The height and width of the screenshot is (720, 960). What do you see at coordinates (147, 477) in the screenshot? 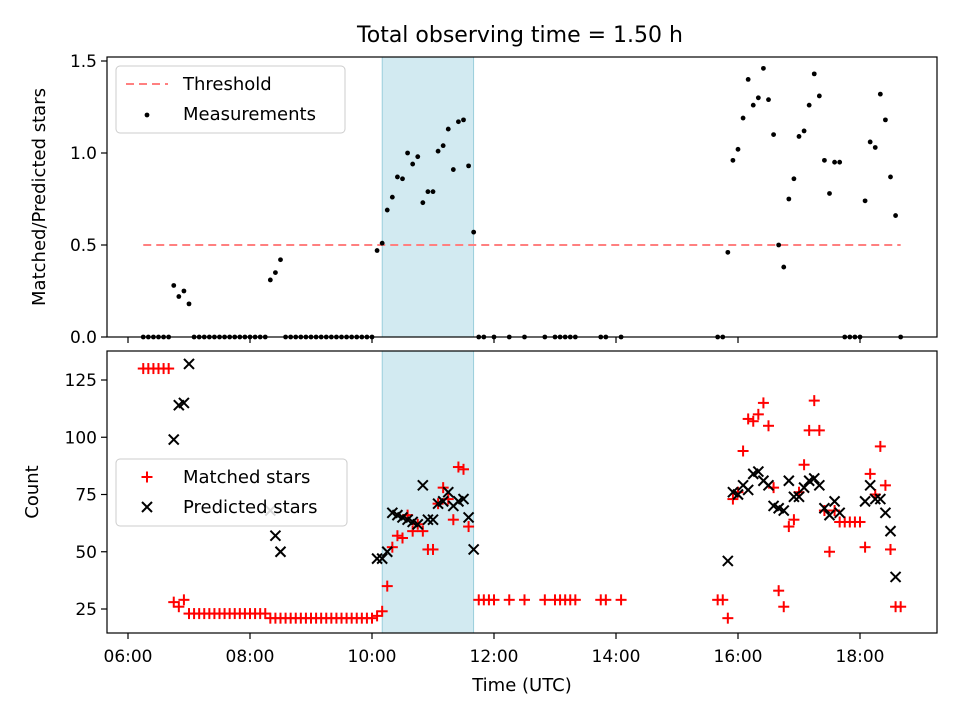
I see `legend-matched-swatch` at bounding box center [147, 477].